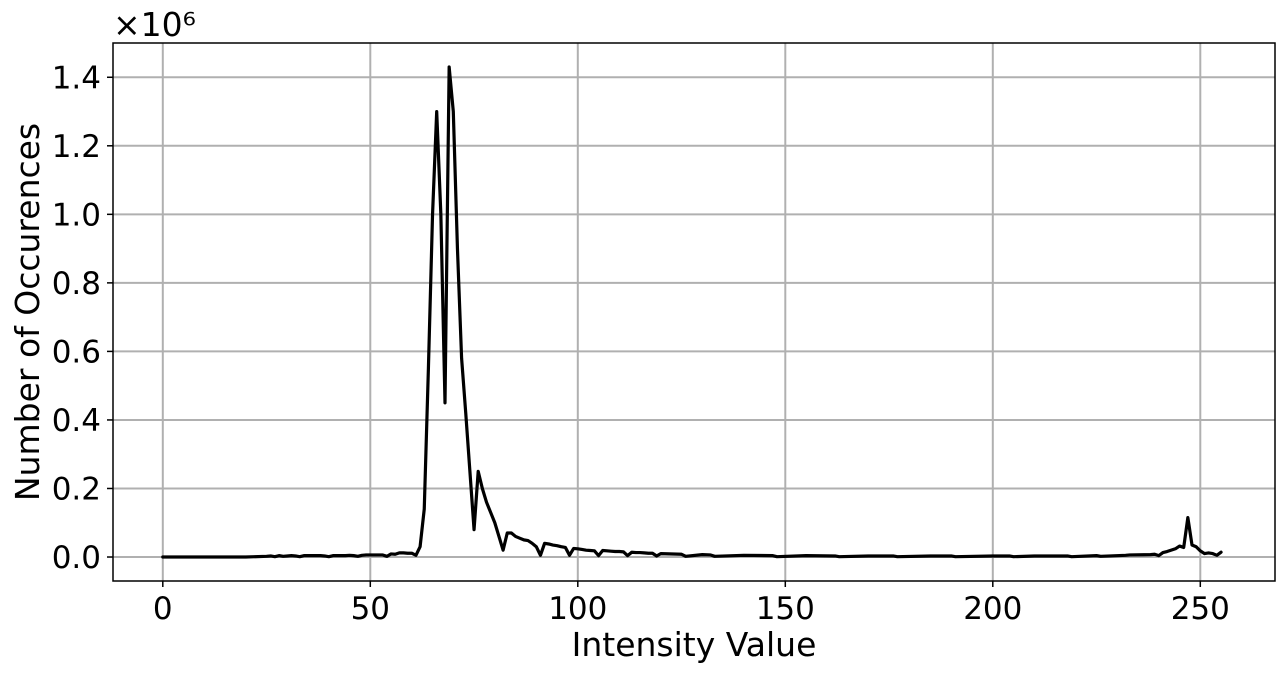  I want to click on y-tick-label: 1.4, so click(76, 78).